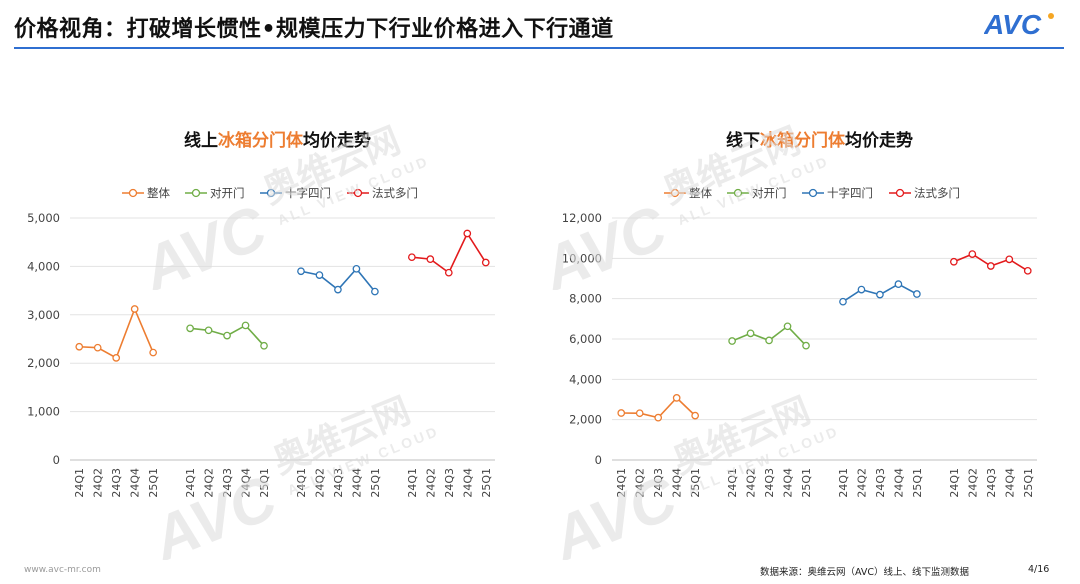 The image size is (1080, 584). I want to click on chart-title-part: 线上, so click(201, 140).